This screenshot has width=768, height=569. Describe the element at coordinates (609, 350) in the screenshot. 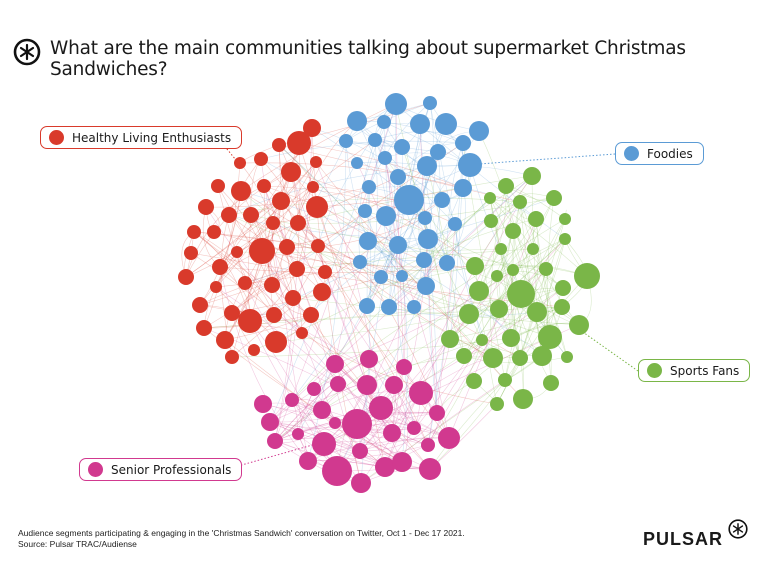

I see `leader-line` at that location.